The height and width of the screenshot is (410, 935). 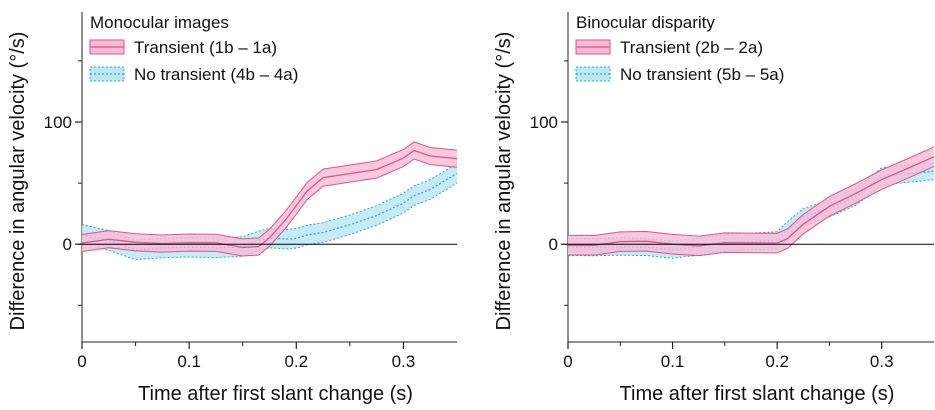 What do you see at coordinates (691, 47) in the screenshot?
I see `legend-label-1: Transient (2b – 2a)` at bounding box center [691, 47].